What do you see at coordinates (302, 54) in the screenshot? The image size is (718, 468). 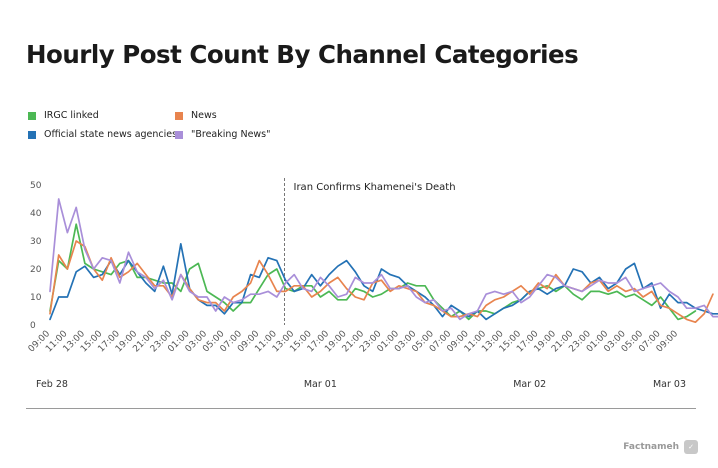 I see `chart-title: Hourly Post Count By Channel Categories` at bounding box center [302, 54].